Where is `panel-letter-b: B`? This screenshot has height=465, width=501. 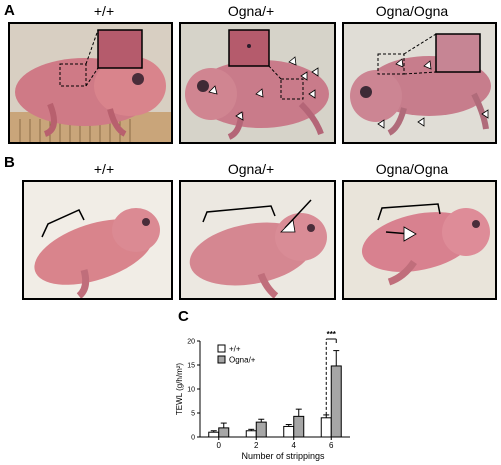 panel-letter-b: B is located at coordinates (9, 162).